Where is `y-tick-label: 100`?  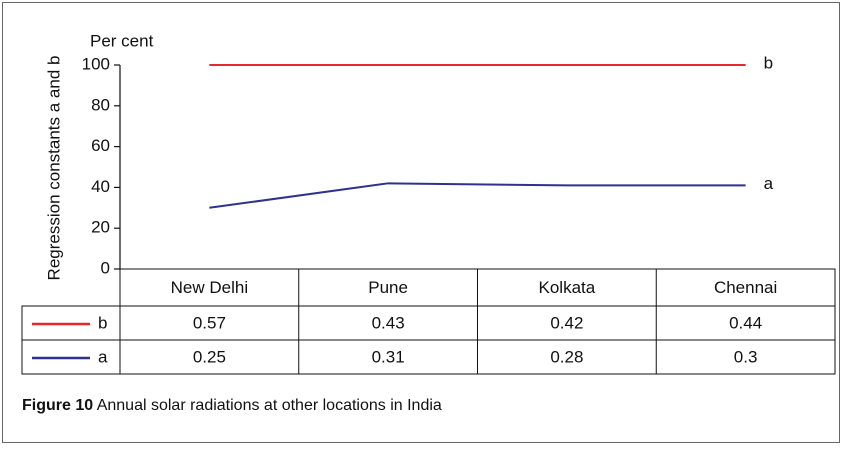 y-tick-label: 100 is located at coordinates (96, 63).